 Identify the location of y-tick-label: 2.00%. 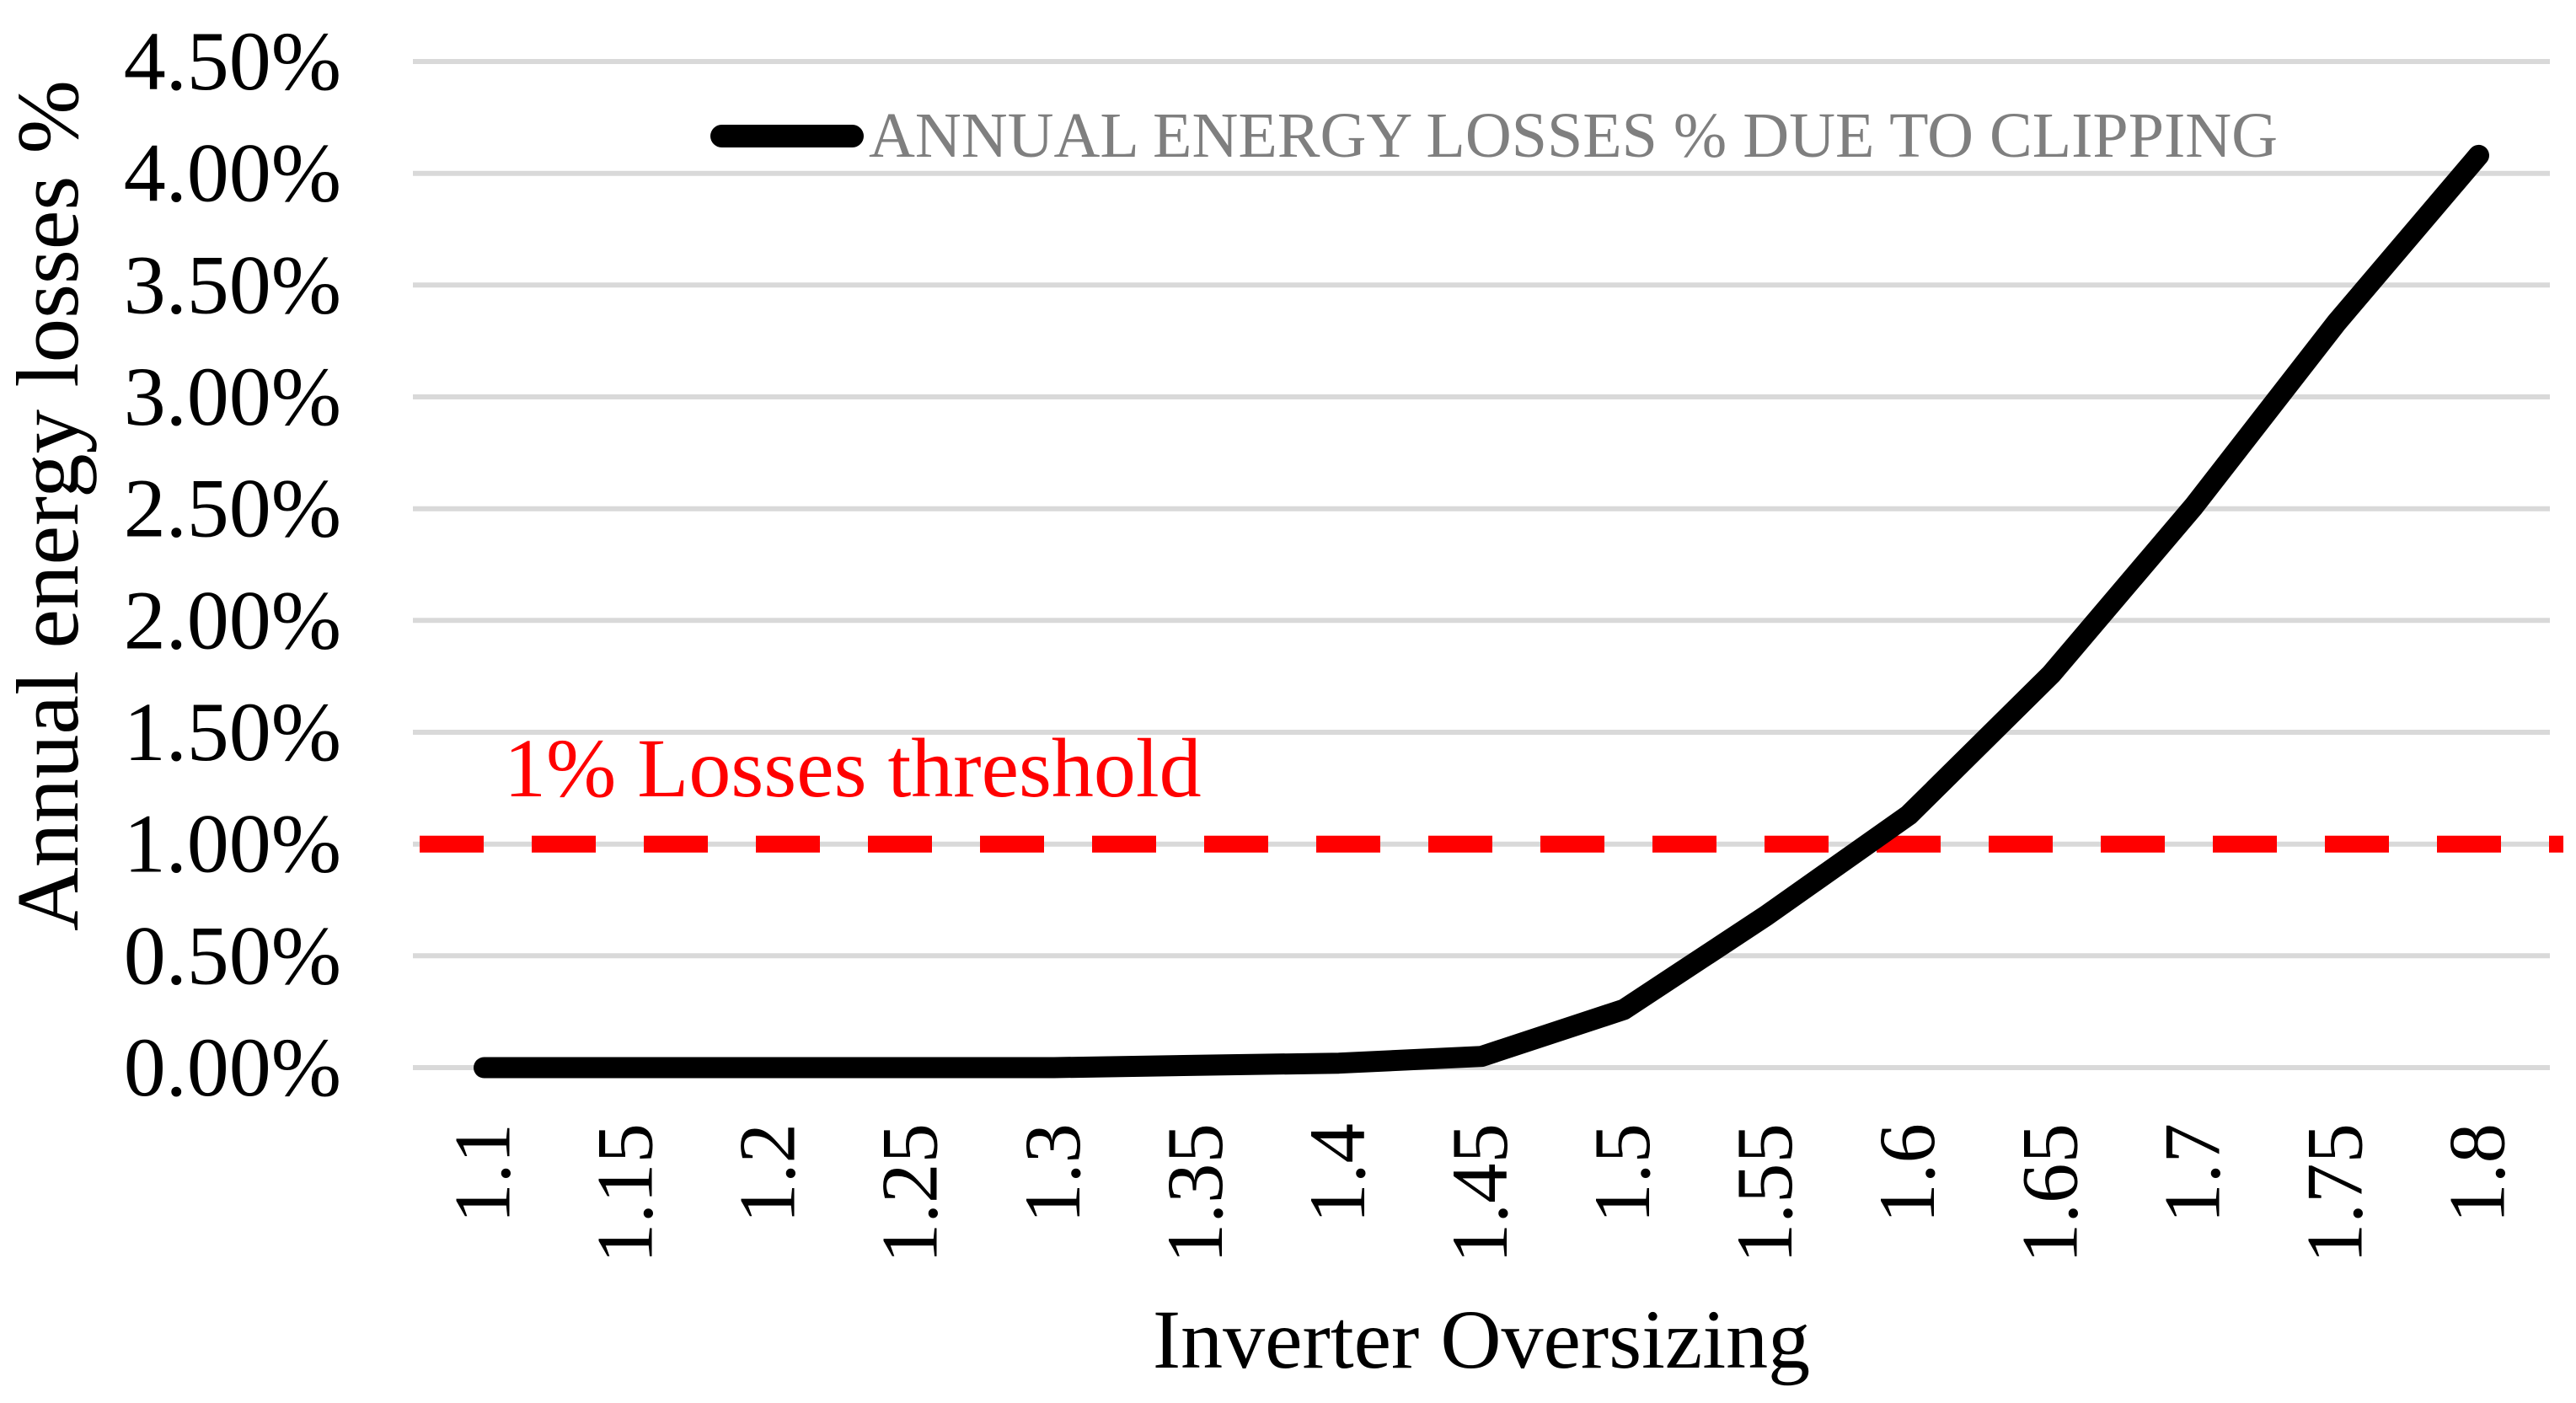
(232, 620).